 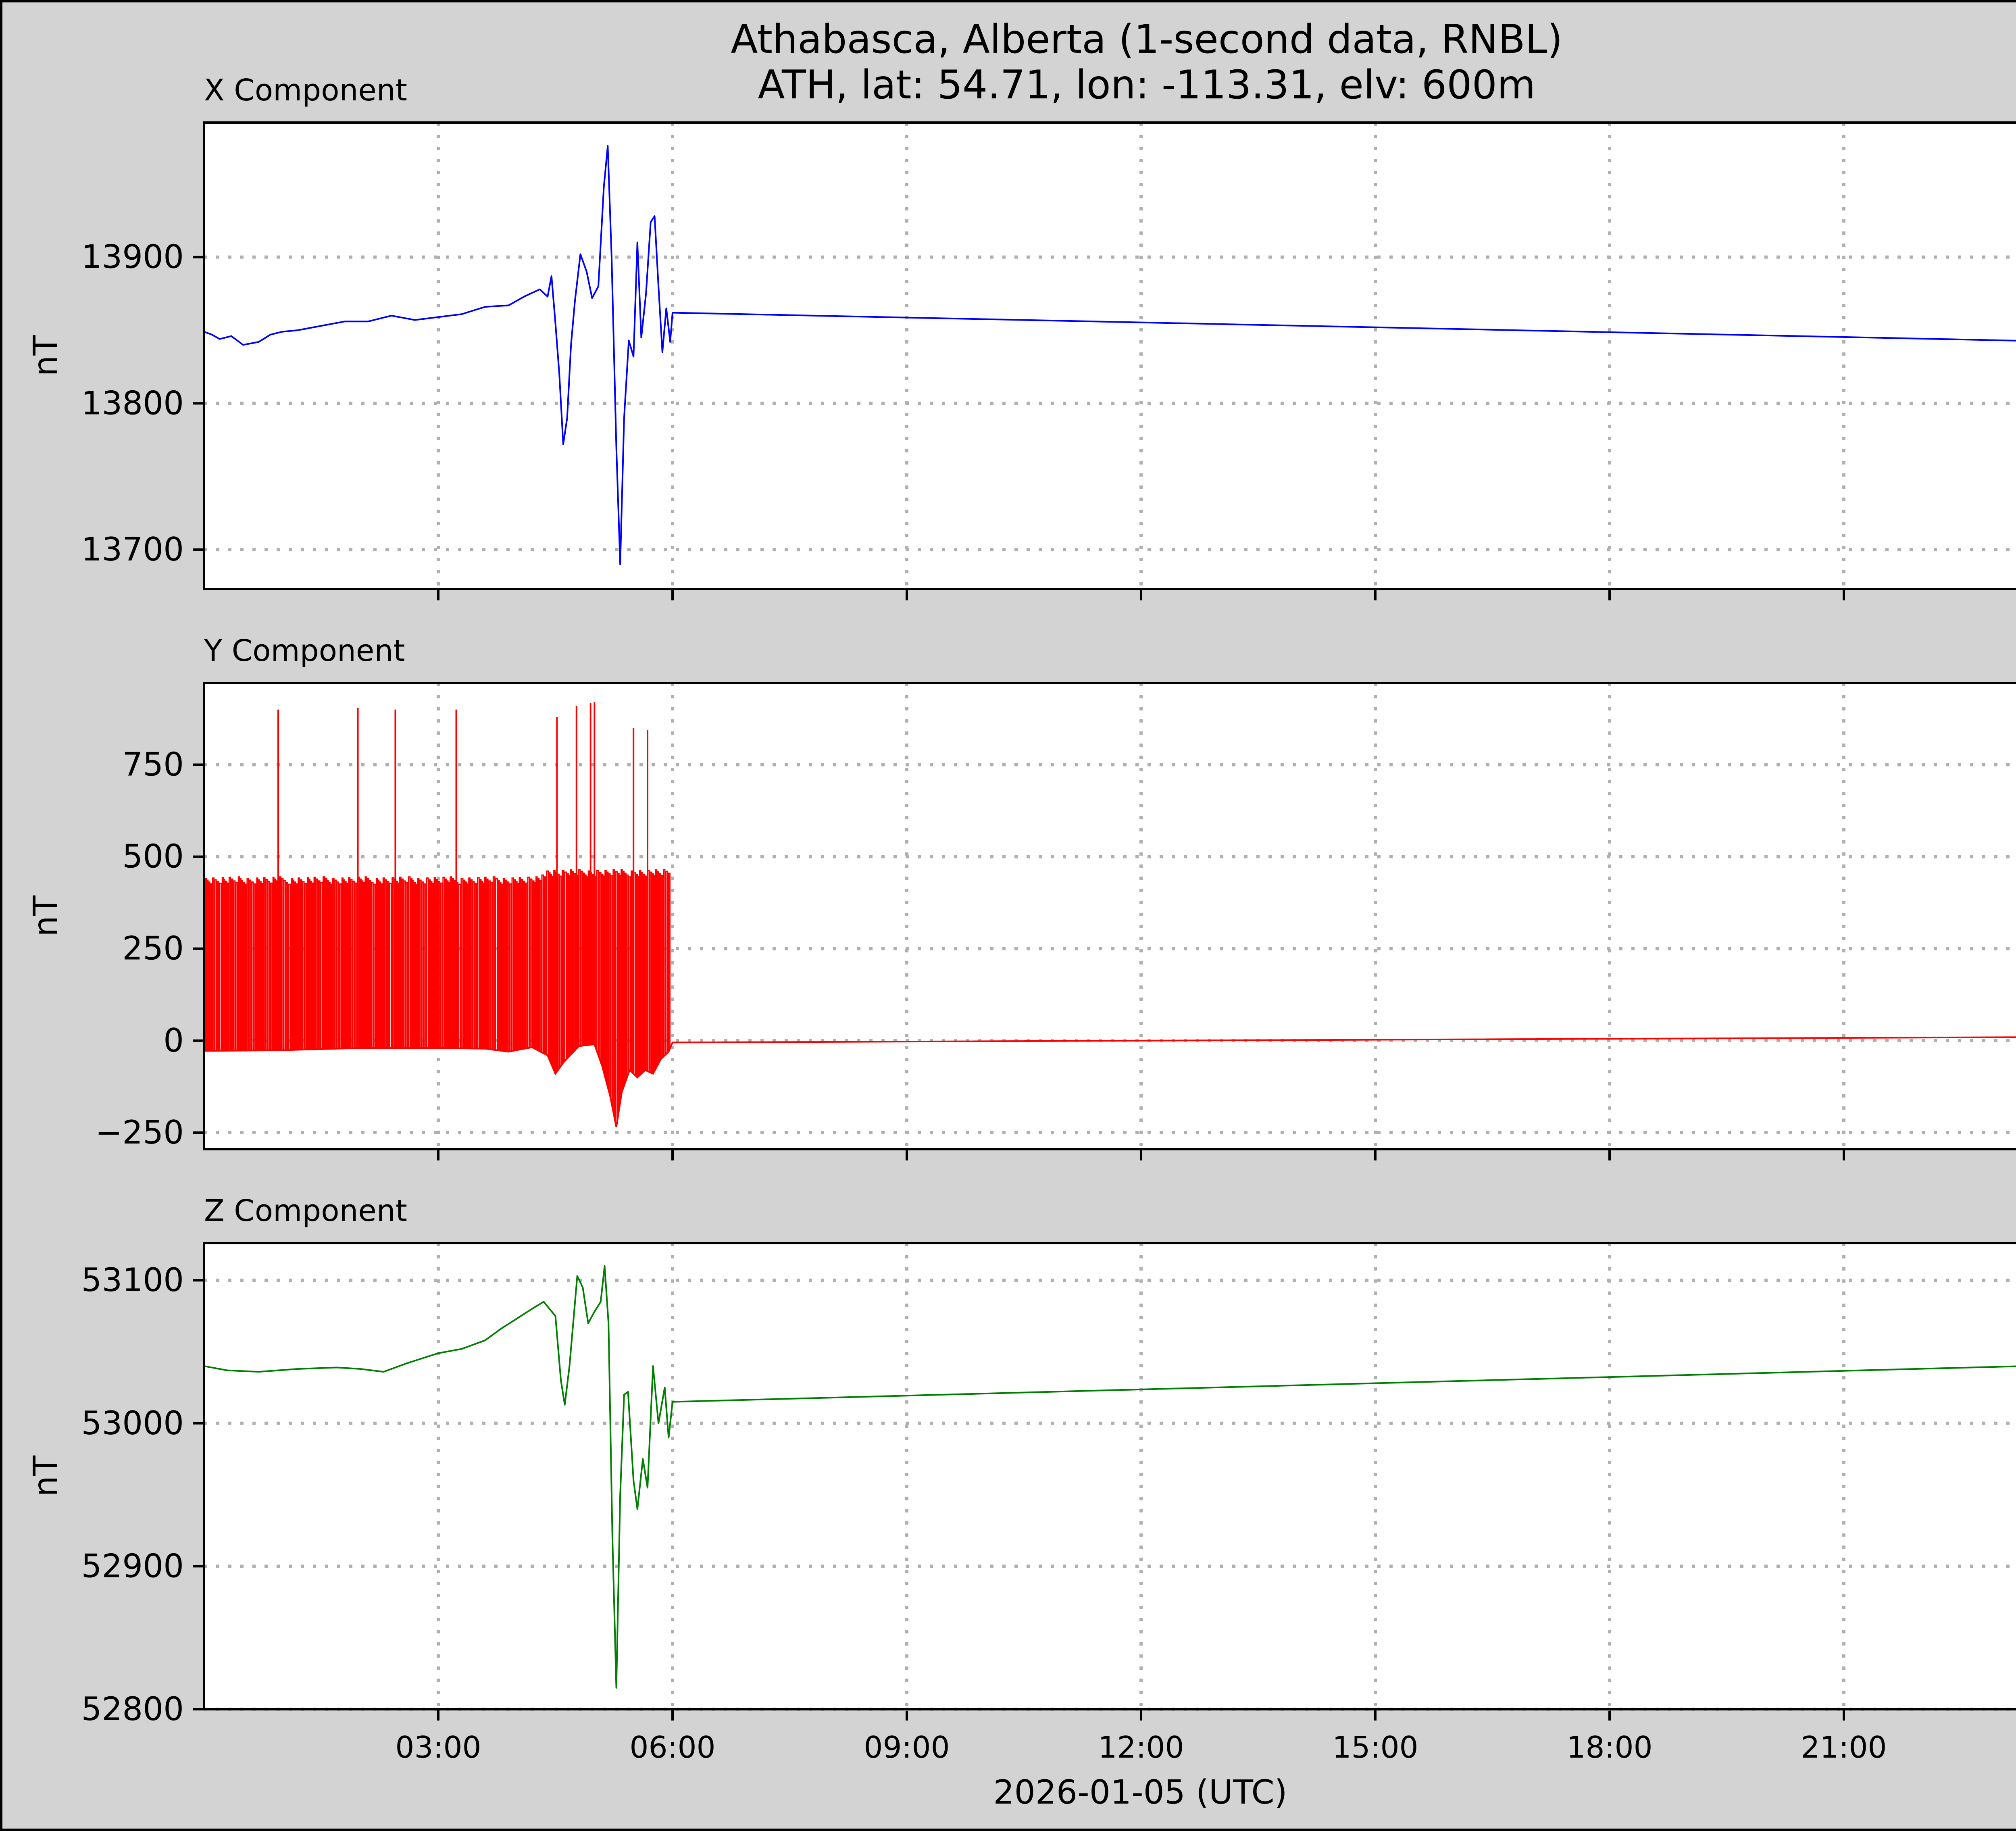 What do you see at coordinates (305, 90) in the screenshot?
I see `panel-title: X Component` at bounding box center [305, 90].